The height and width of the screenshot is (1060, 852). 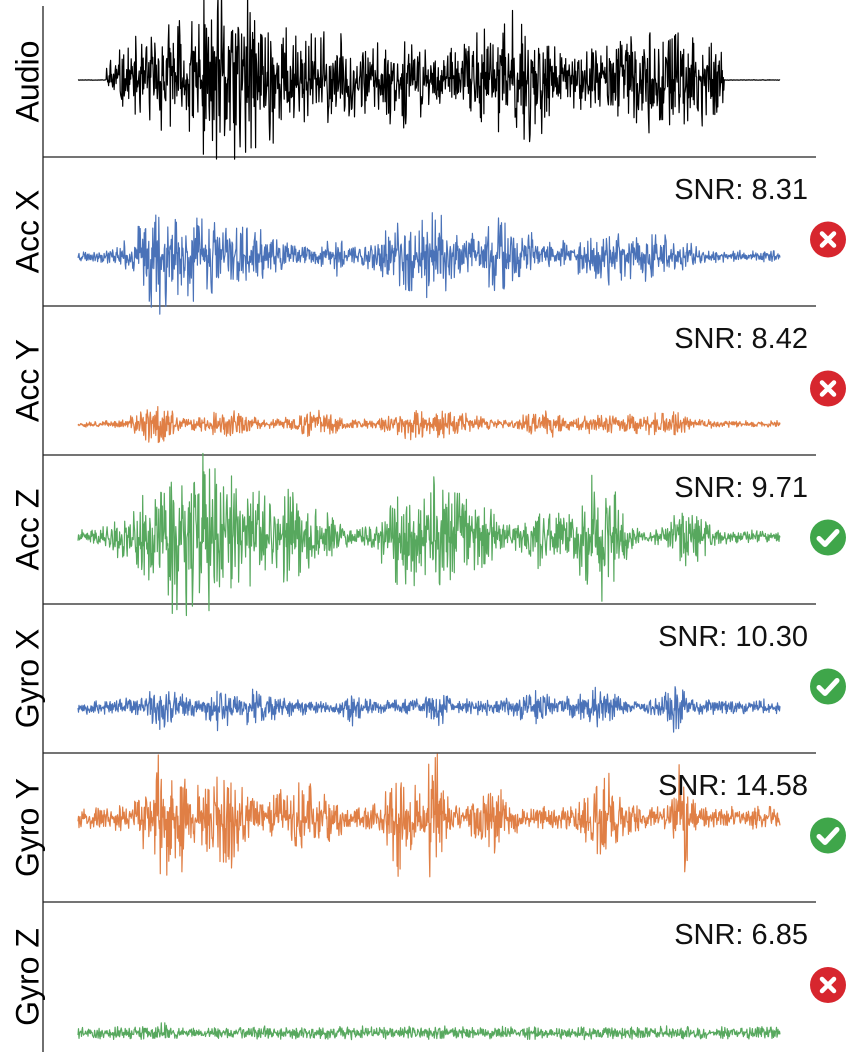 What do you see at coordinates (741, 339) in the screenshot?
I see `snr-label: SNR: 8.42` at bounding box center [741, 339].